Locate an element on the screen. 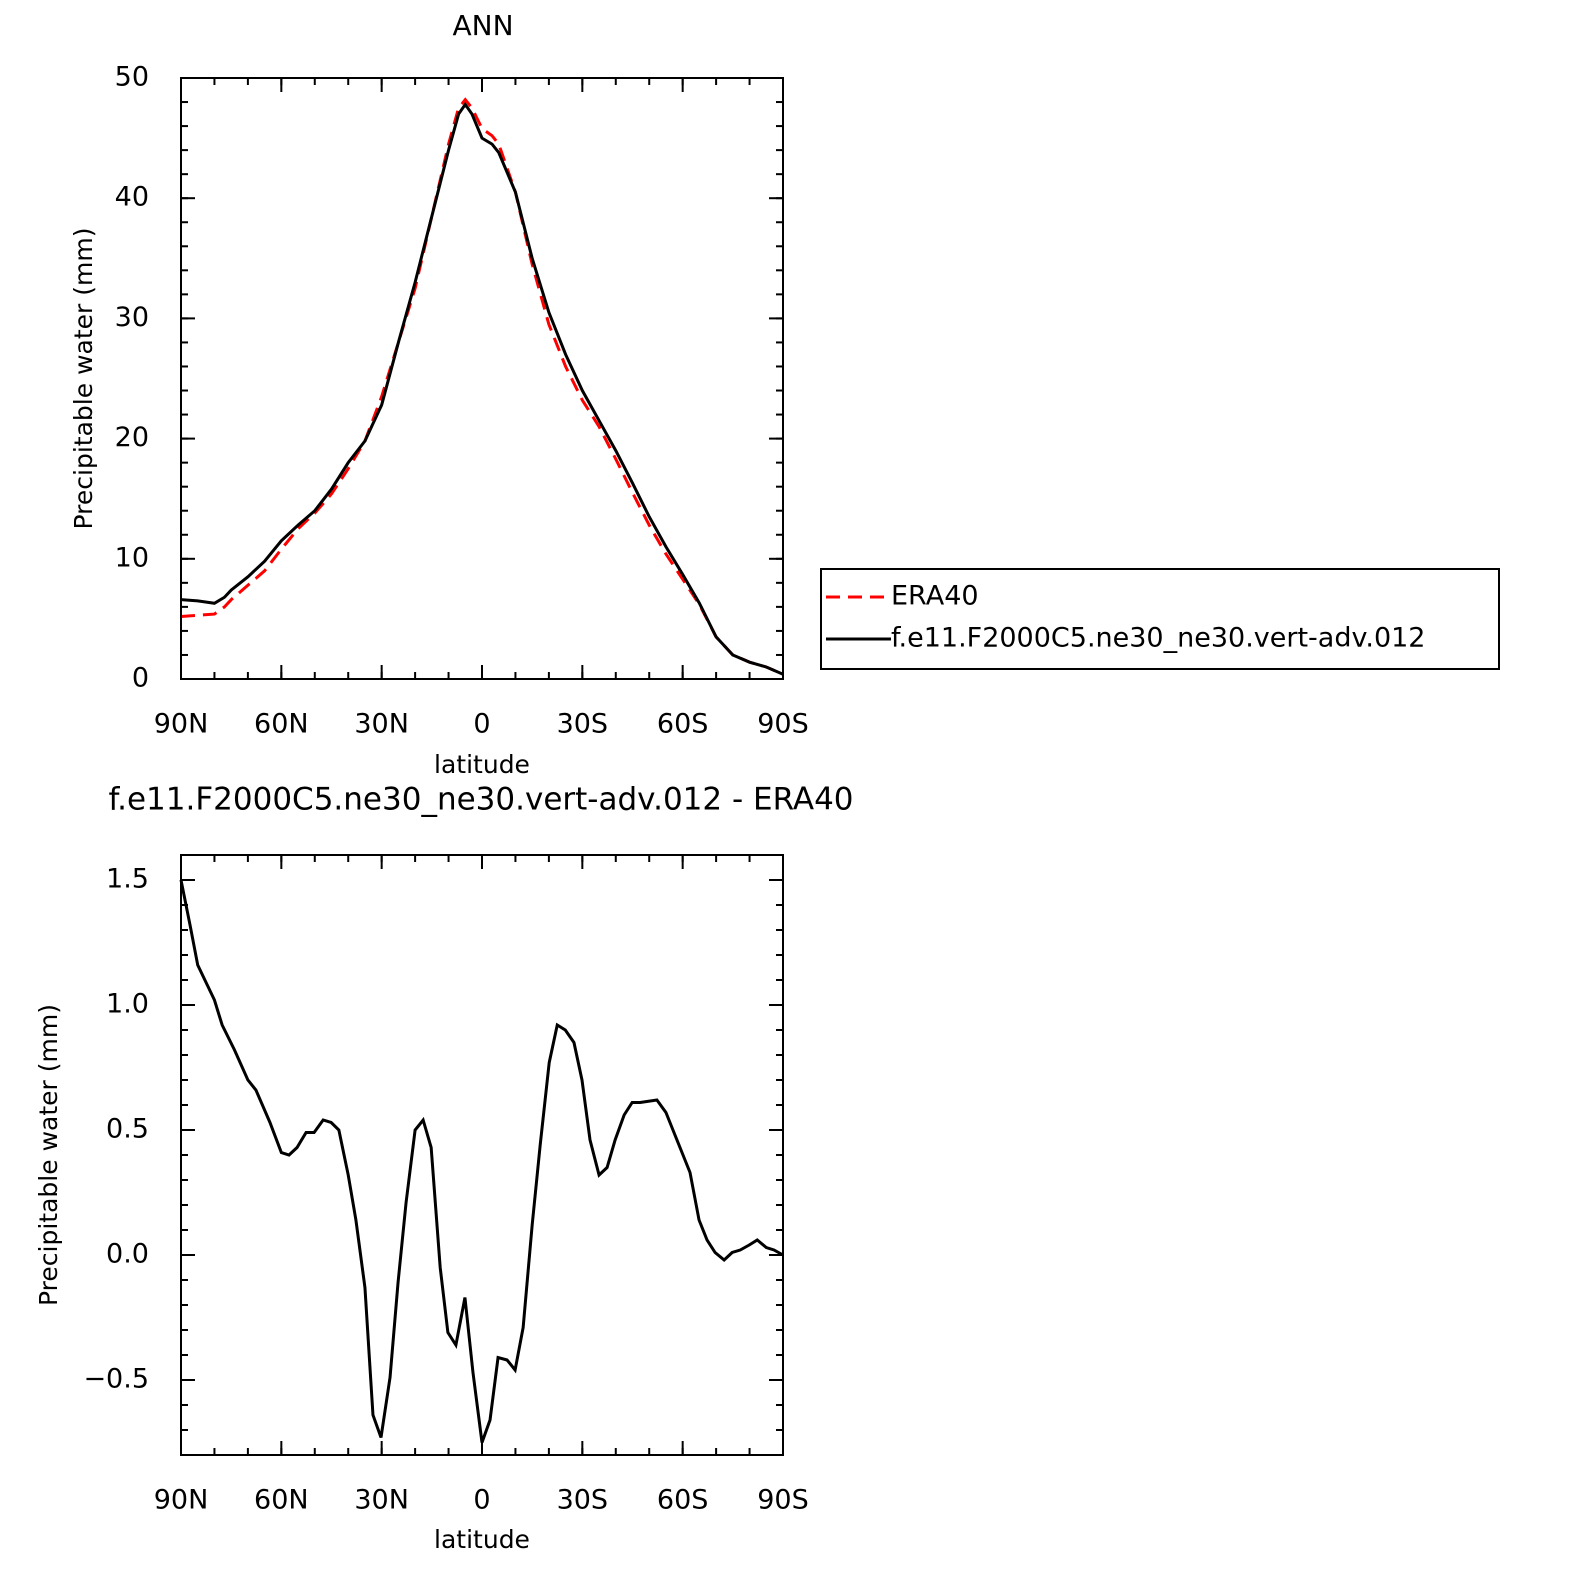 The width and height of the screenshot is (1584, 1581). y-tick-label: 0.0 is located at coordinates (127, 1254).